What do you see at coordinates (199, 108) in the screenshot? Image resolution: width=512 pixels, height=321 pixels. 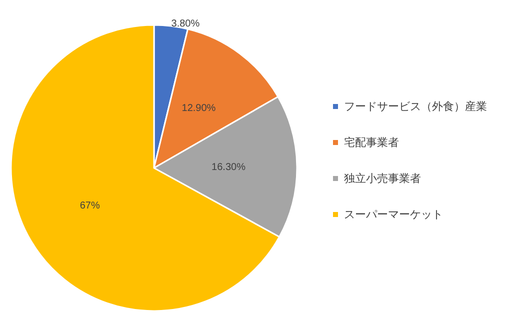 I see `data-label: 12.90%` at bounding box center [199, 108].